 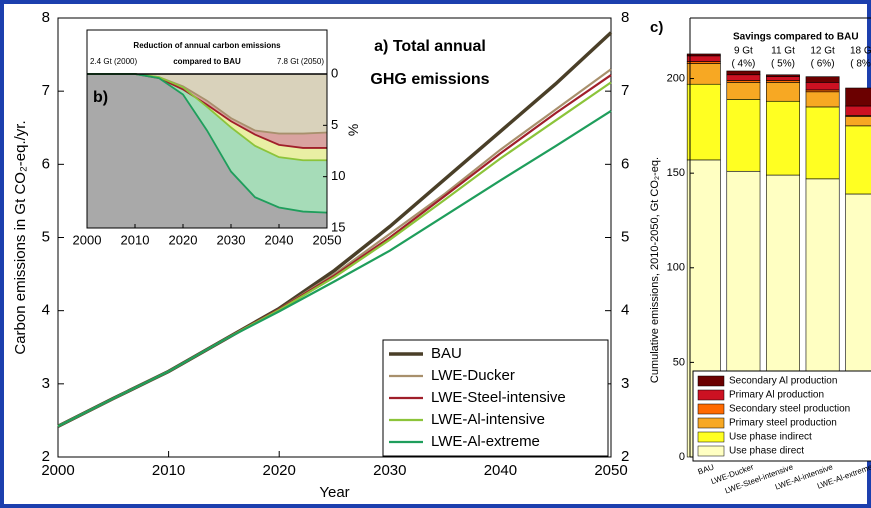 What do you see at coordinates (485, 441) in the screenshot?
I see `legend-label: LWE-Al-extreme` at bounding box center [485, 441].